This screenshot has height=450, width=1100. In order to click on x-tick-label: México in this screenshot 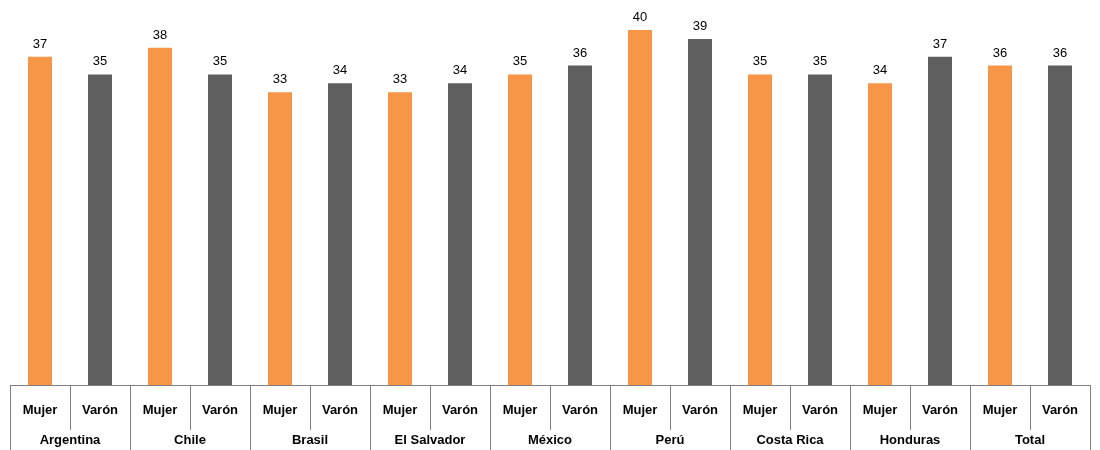, I will do `click(550, 439)`.